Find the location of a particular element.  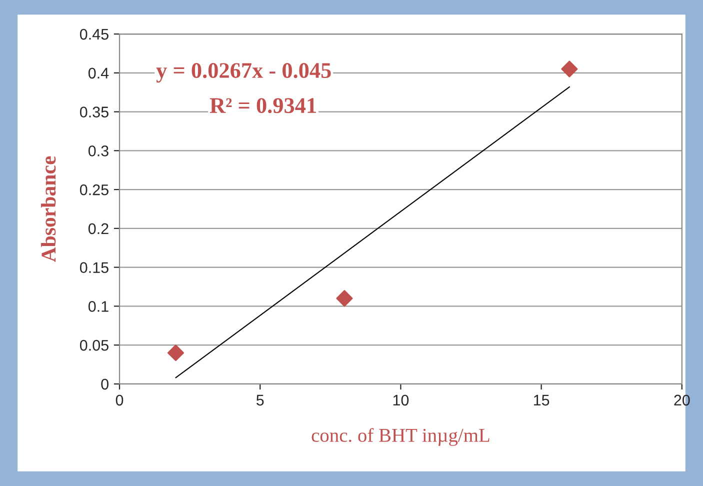

x-axis-title: conc. of BHT inµg/mL is located at coordinates (401, 437).